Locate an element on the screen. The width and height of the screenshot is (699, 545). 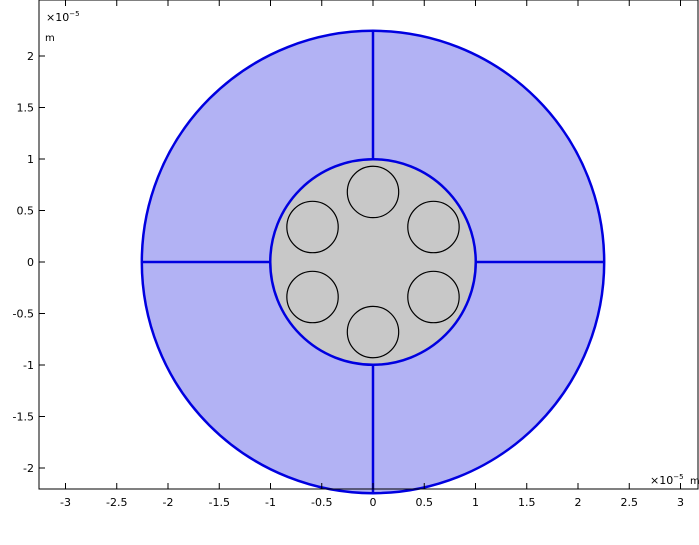
x-tick-label: 0.5 is located at coordinates (425, 502).